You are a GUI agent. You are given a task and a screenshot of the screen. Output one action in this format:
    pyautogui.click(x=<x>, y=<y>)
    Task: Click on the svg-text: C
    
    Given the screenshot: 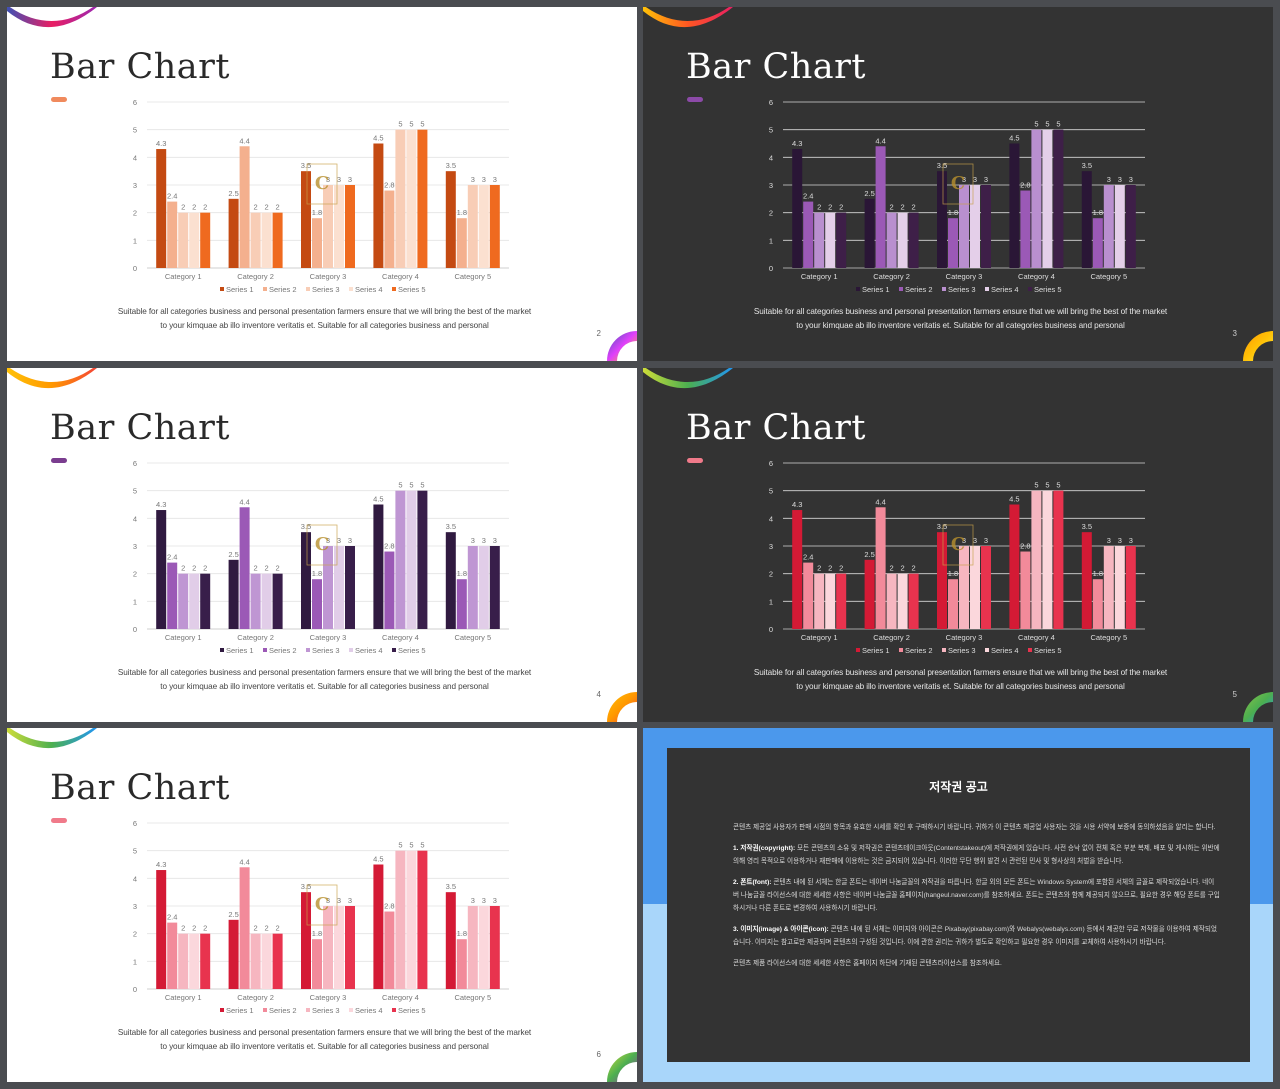 What is the action you would take?
    pyautogui.click(x=322, y=183)
    